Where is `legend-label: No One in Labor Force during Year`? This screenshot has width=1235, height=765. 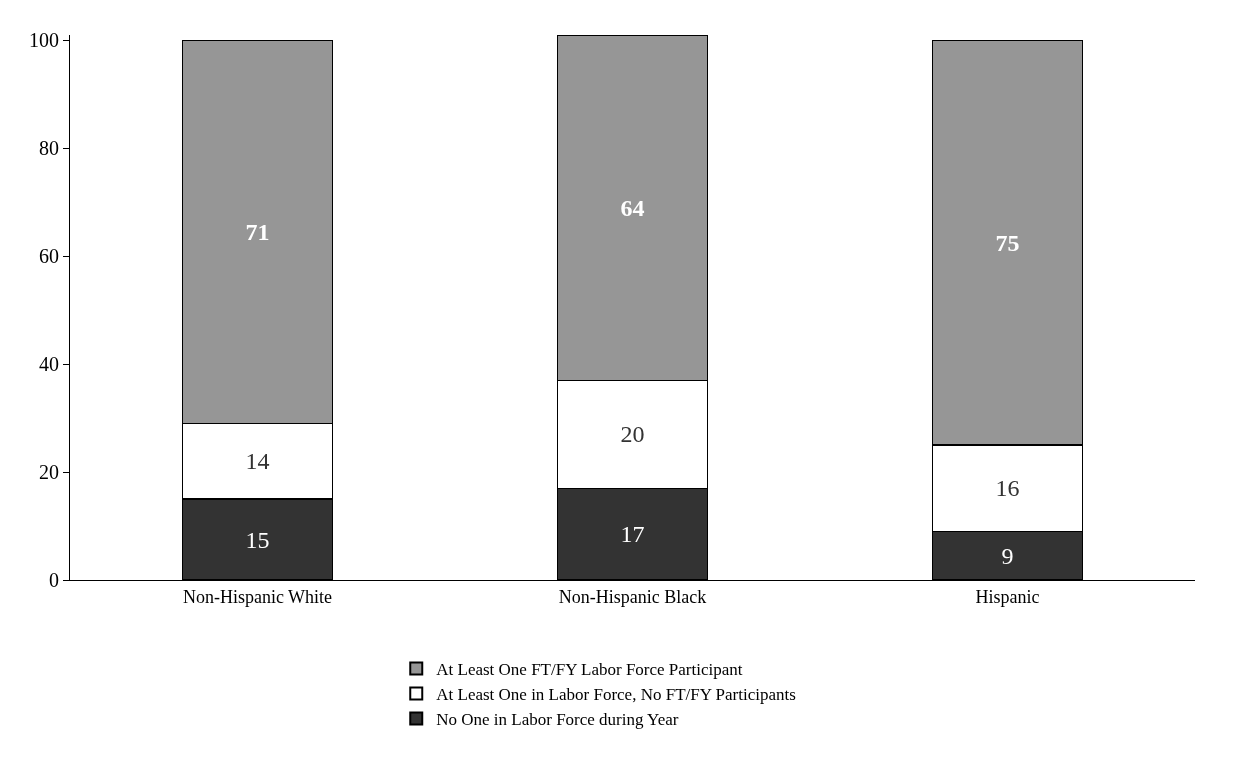 legend-label: No One in Labor Force during Year is located at coordinates (557, 720).